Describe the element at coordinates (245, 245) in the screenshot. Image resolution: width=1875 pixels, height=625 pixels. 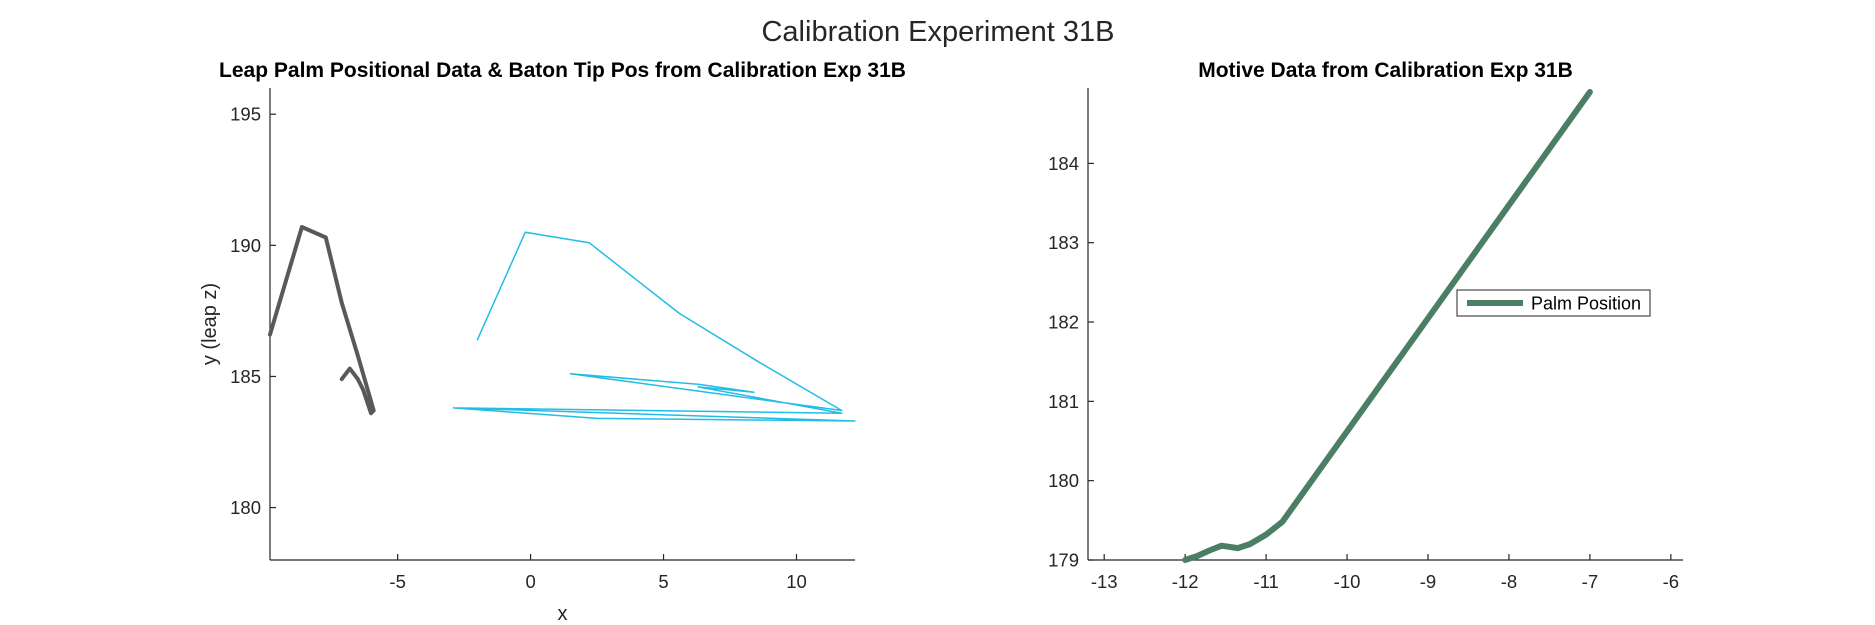
I see `left-y-tick-label: 190` at that location.